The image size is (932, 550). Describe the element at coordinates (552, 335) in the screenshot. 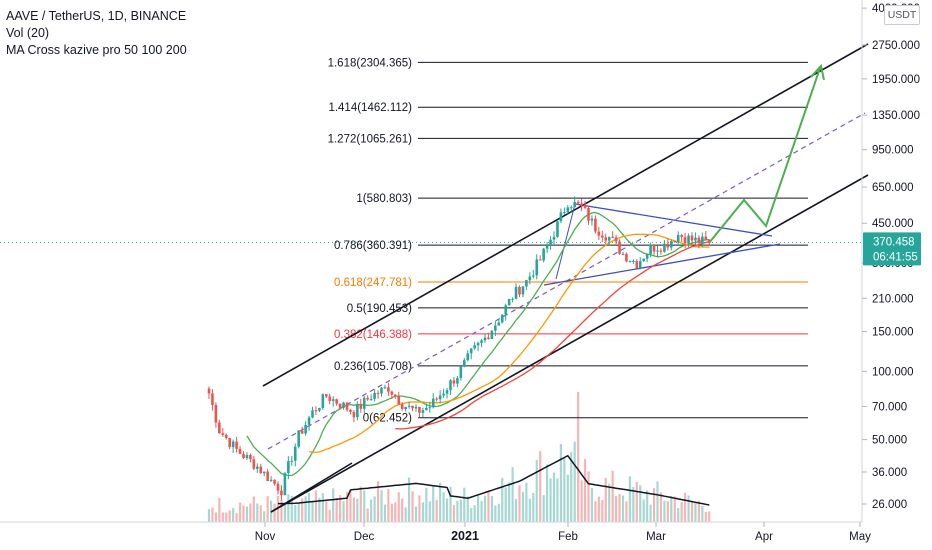

I see `ma-200-line` at that location.